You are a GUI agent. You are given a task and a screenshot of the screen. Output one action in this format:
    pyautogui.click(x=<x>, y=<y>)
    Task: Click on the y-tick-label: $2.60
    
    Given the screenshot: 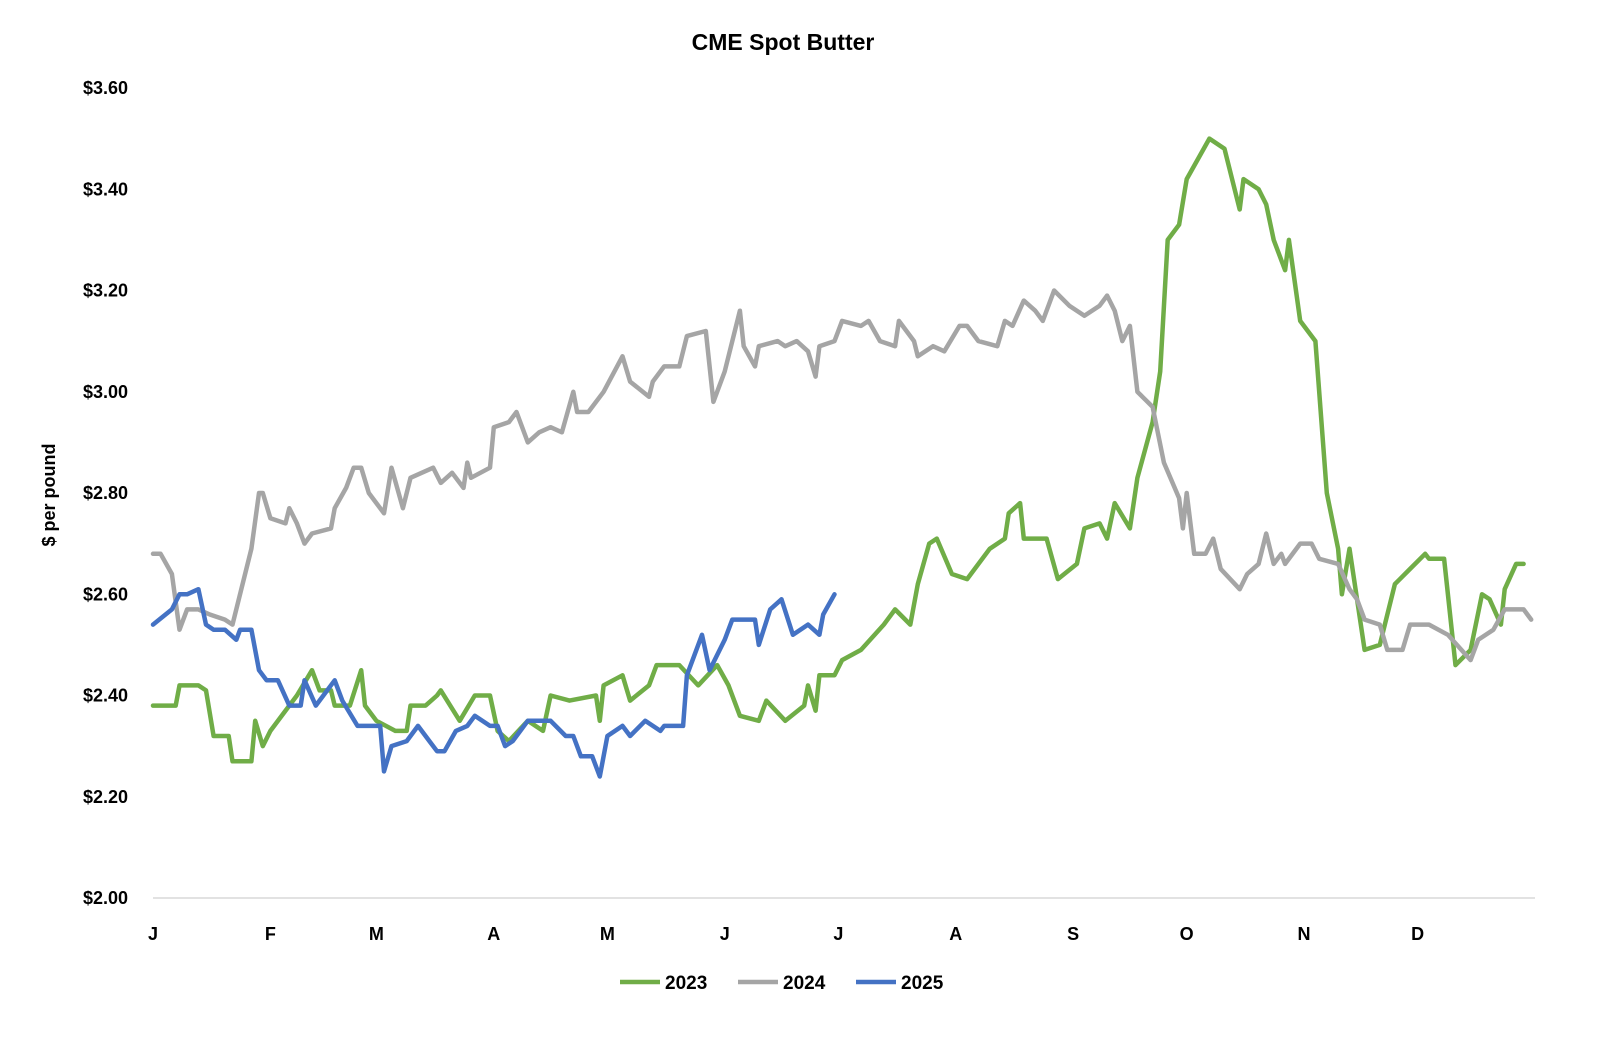 What is the action you would take?
    pyautogui.click(x=105, y=594)
    